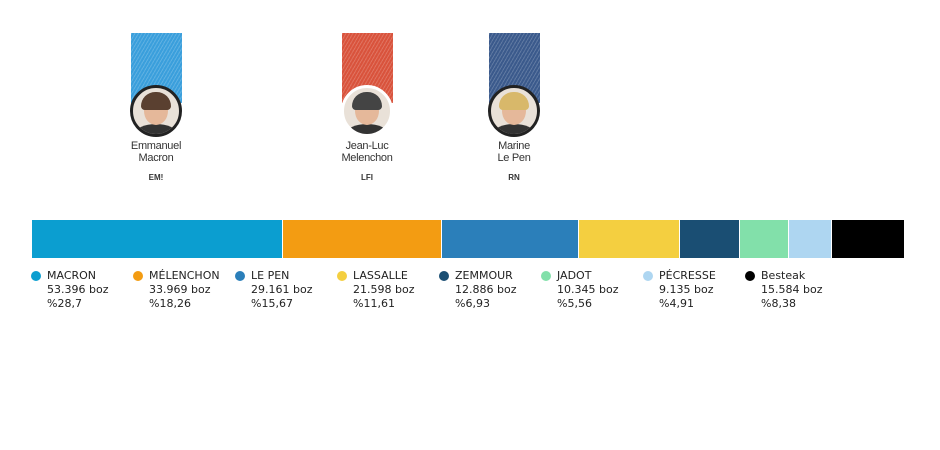 Image resolution: width=940 pixels, height=450 pixels. Describe the element at coordinates (367, 146) in the screenshot. I see `candidate-first-name: Jean-Luc` at that location.